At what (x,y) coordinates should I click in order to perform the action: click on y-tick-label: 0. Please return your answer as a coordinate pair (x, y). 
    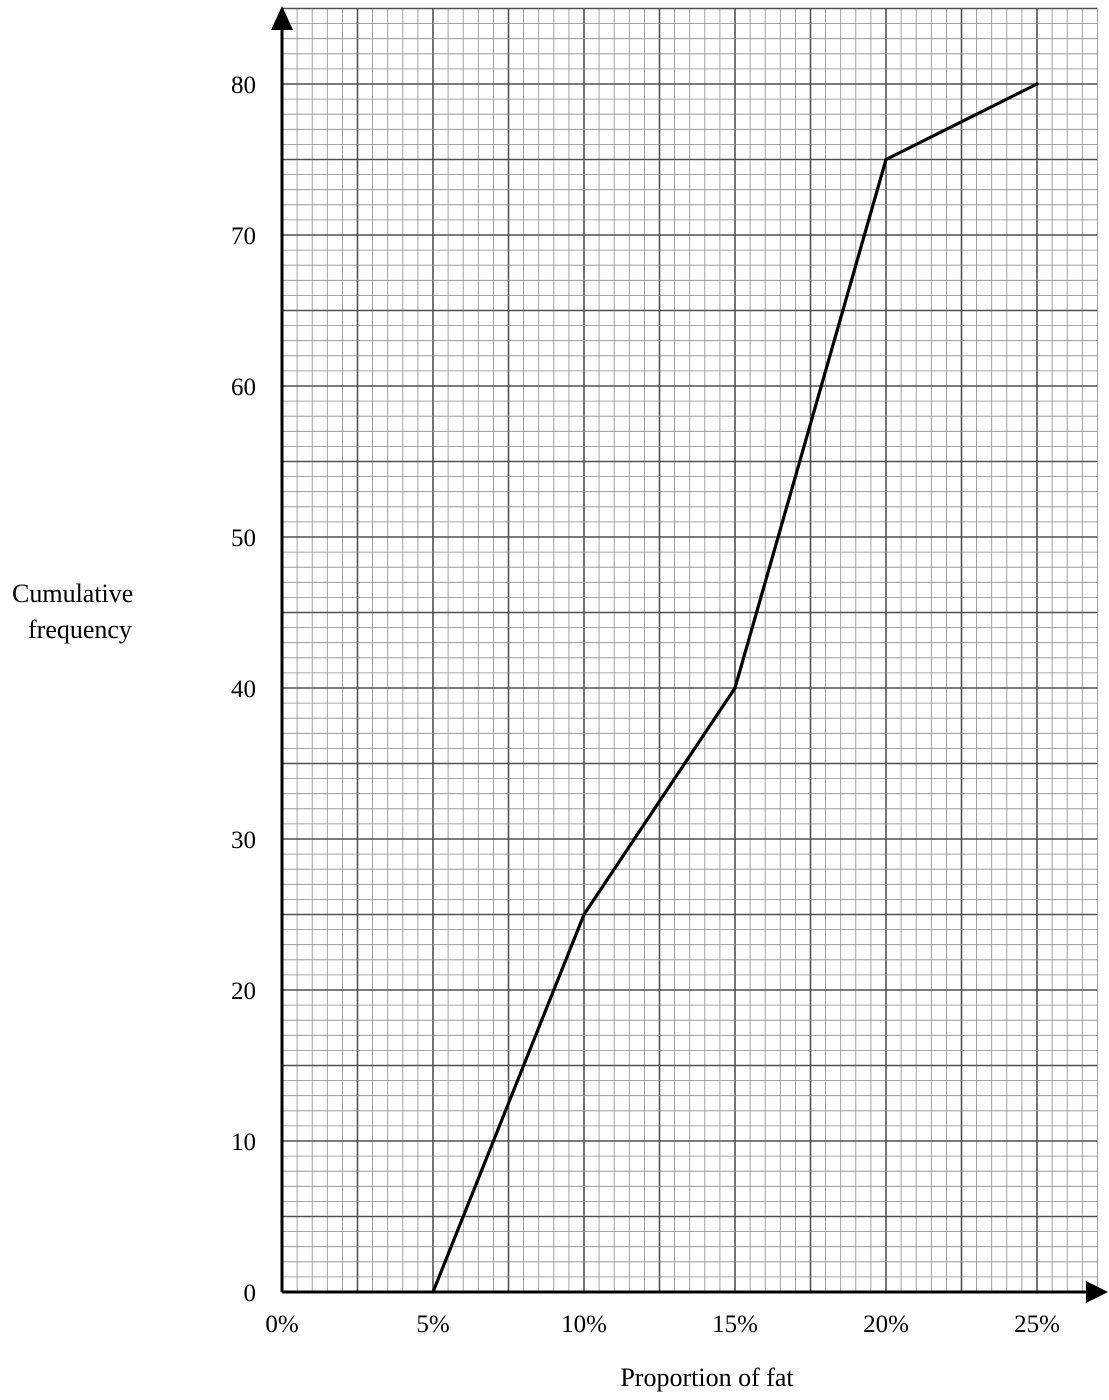
    Looking at the image, I should click on (250, 1293).